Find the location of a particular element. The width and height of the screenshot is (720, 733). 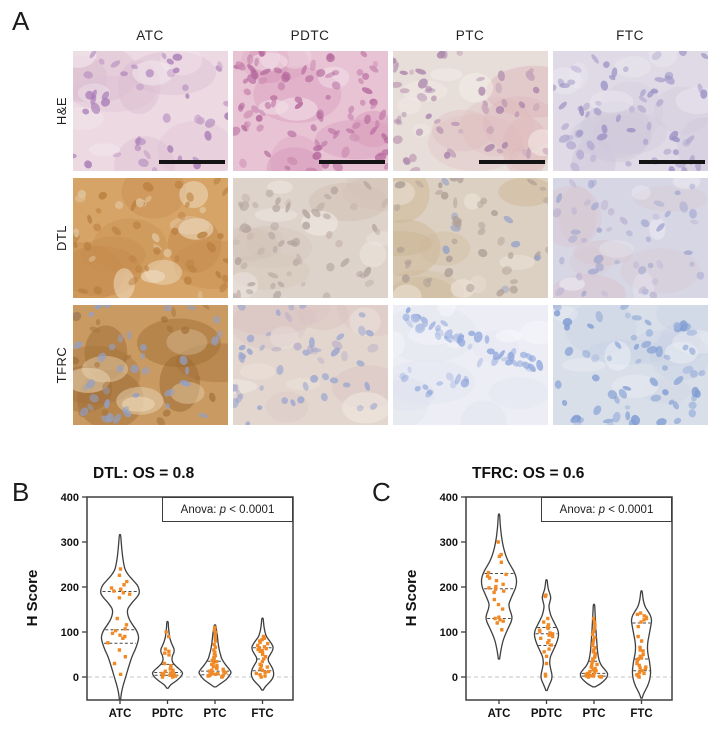

chart-tfrc-ylabel: H Score is located at coordinates (411, 598).